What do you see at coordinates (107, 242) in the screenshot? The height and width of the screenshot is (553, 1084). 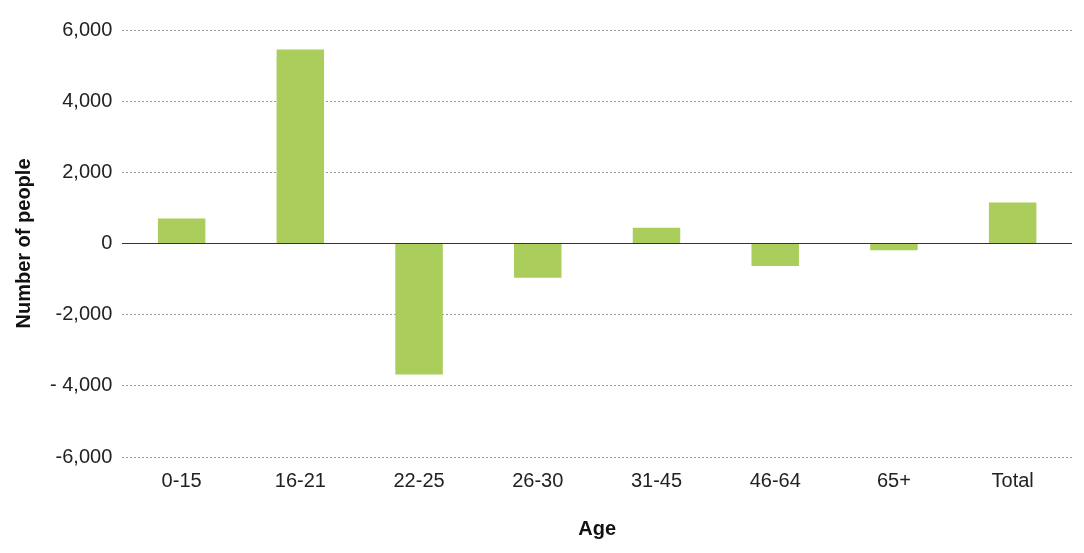 I see `y-tick-label: 0` at bounding box center [107, 242].